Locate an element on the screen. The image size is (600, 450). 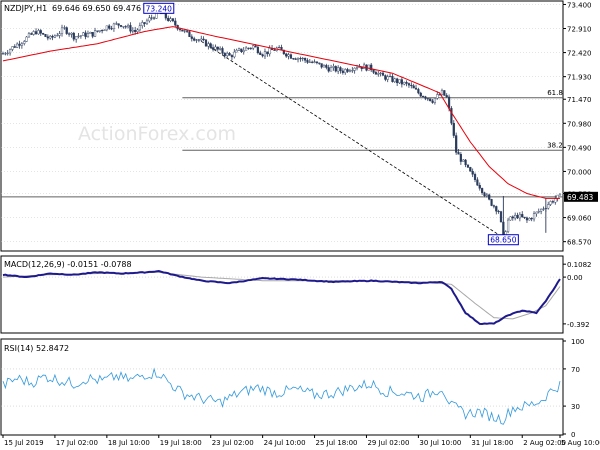
time-tick-label: 23 Jul 02:00 is located at coordinates (233, 443).